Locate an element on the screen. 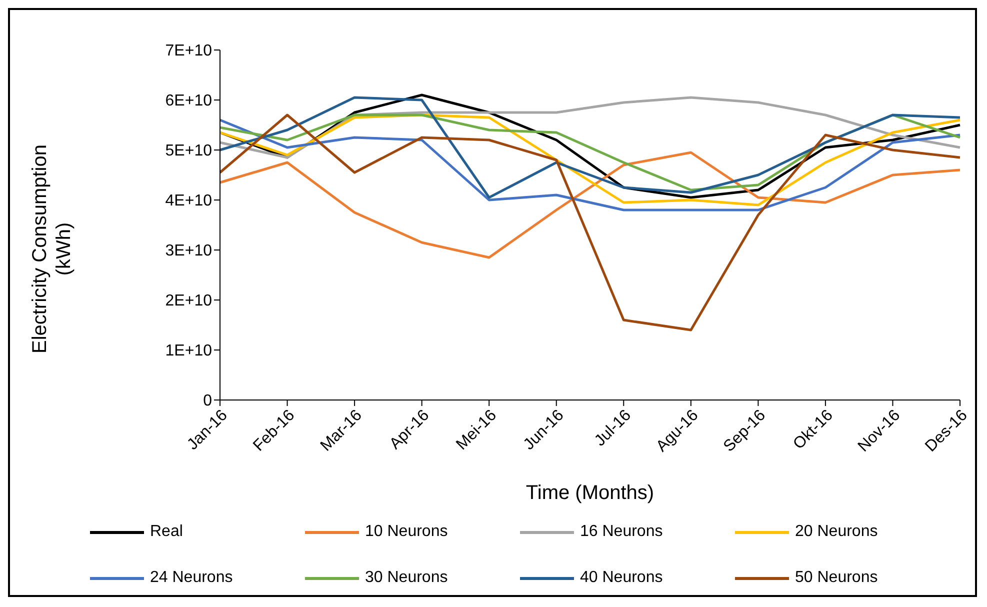 The width and height of the screenshot is (987, 607). legend-label: 30 Neurons is located at coordinates (406, 578).